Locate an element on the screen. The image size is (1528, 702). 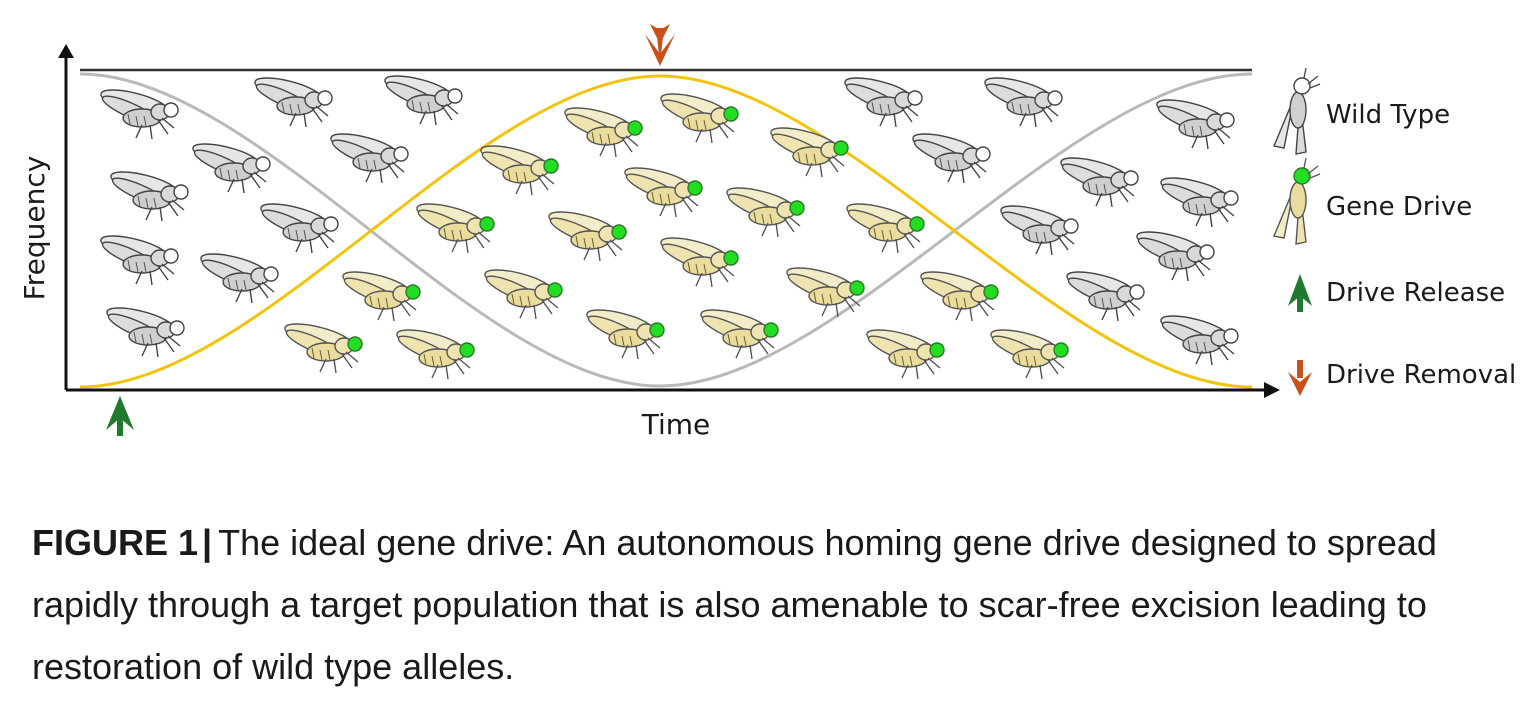
legend-item-drive-release: Drive Release is located at coordinates (1396, 293).